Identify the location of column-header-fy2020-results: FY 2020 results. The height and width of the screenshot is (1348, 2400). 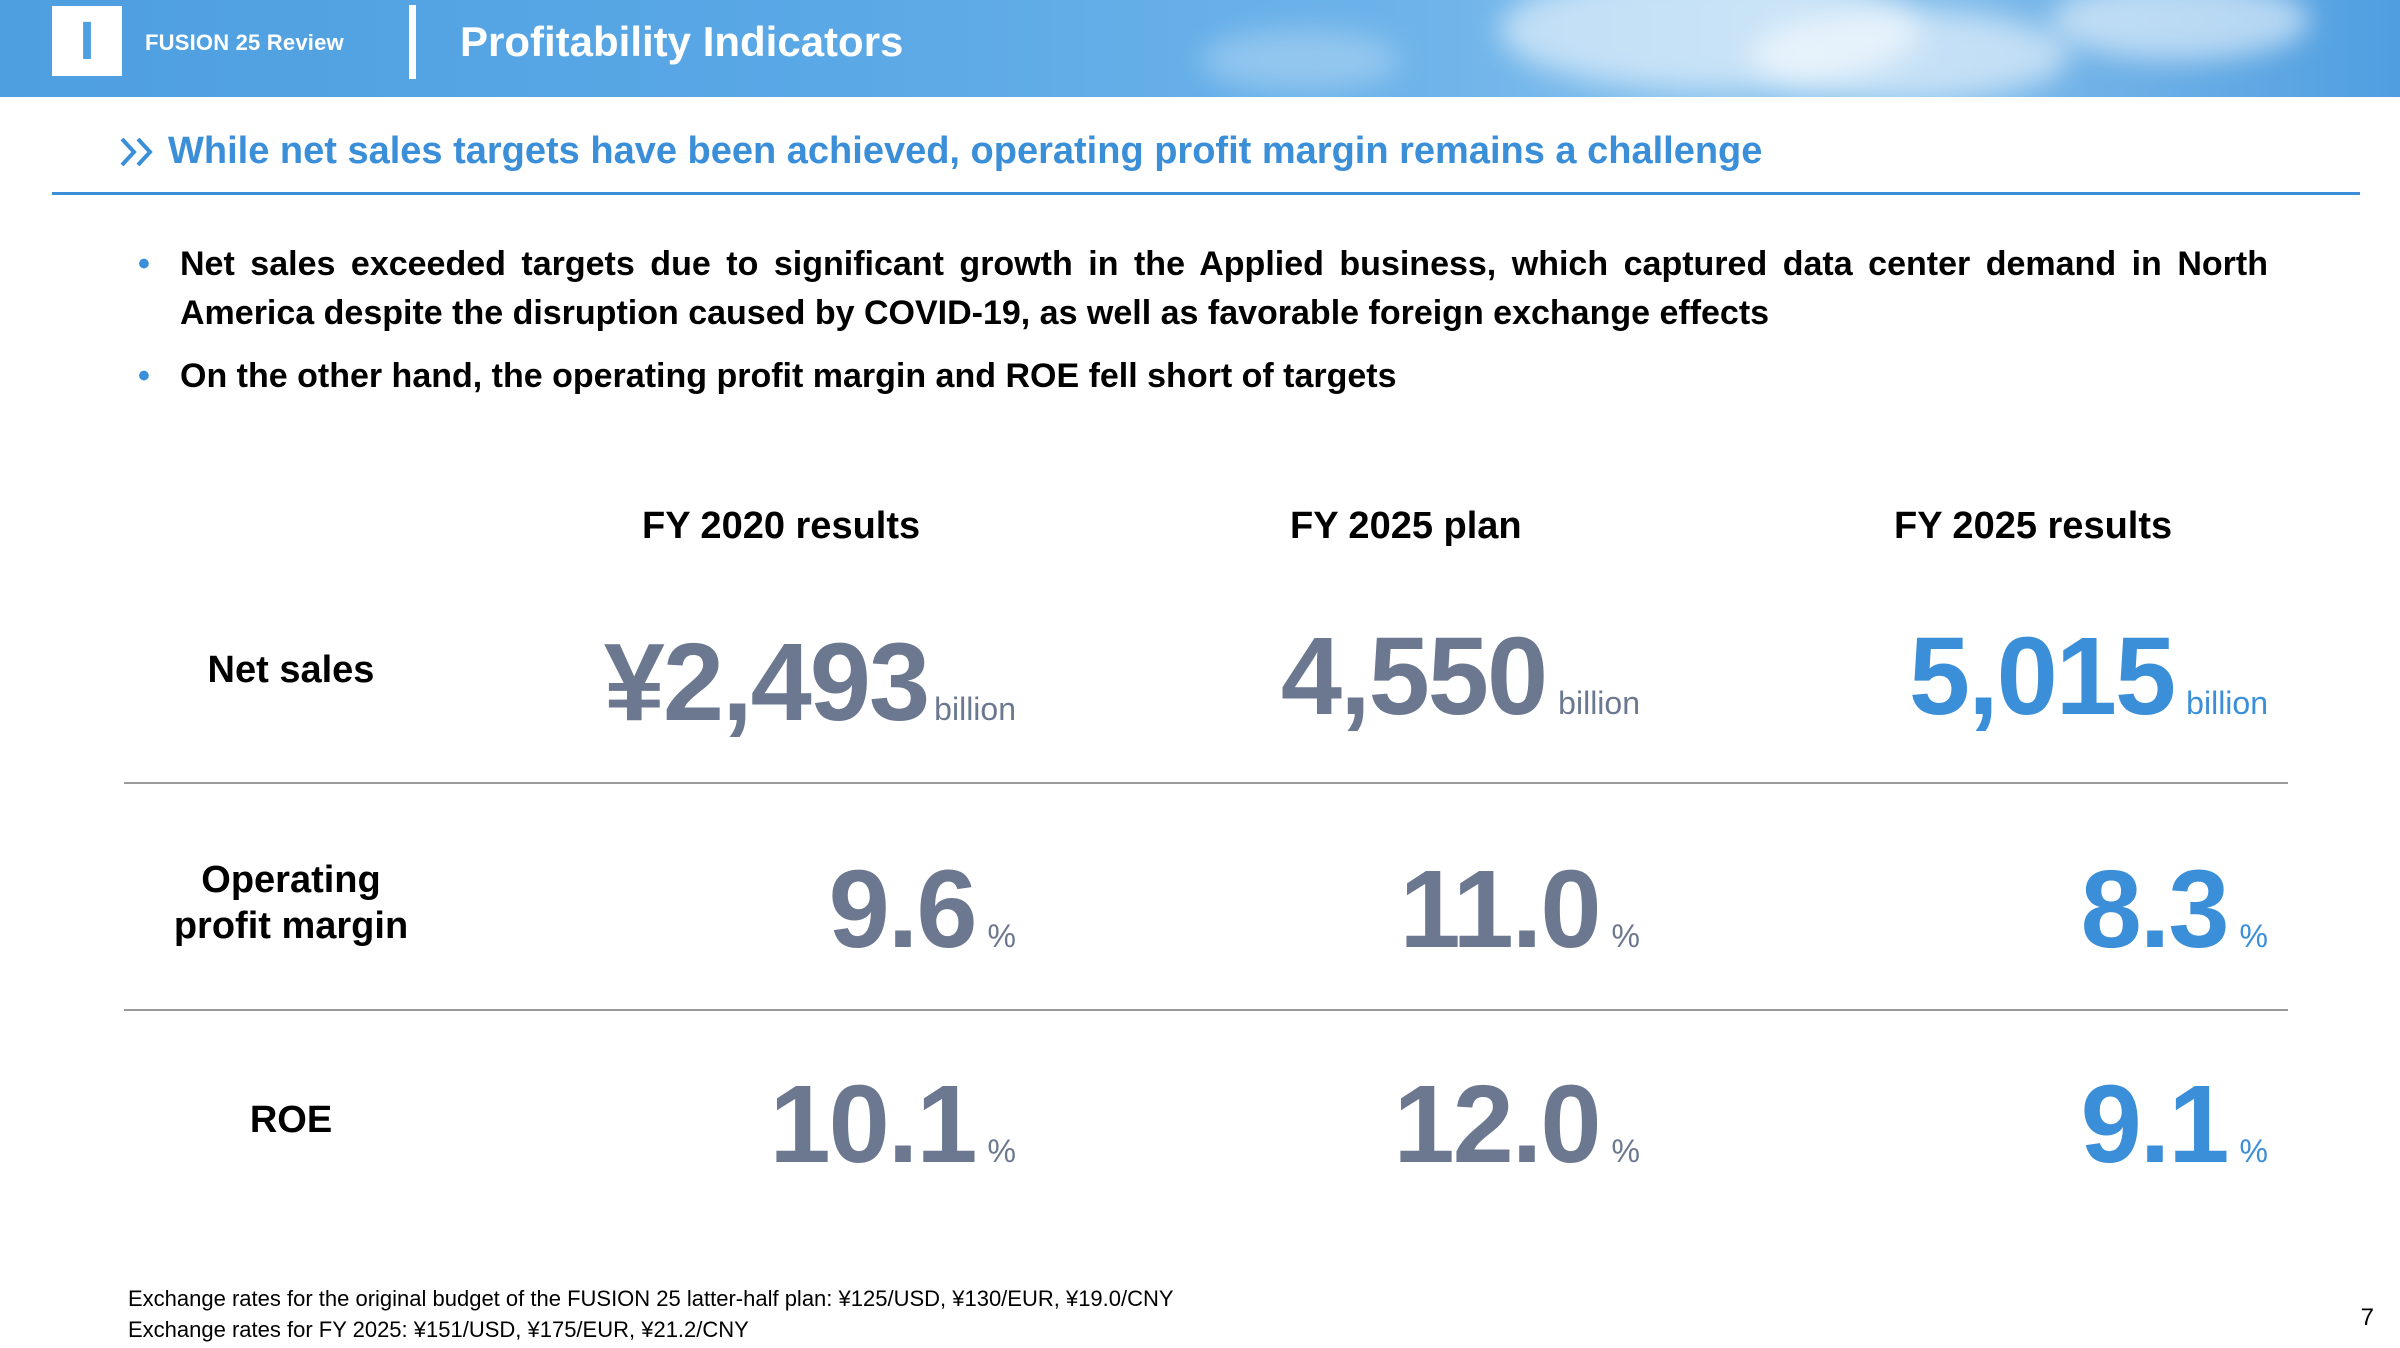
(781, 526).